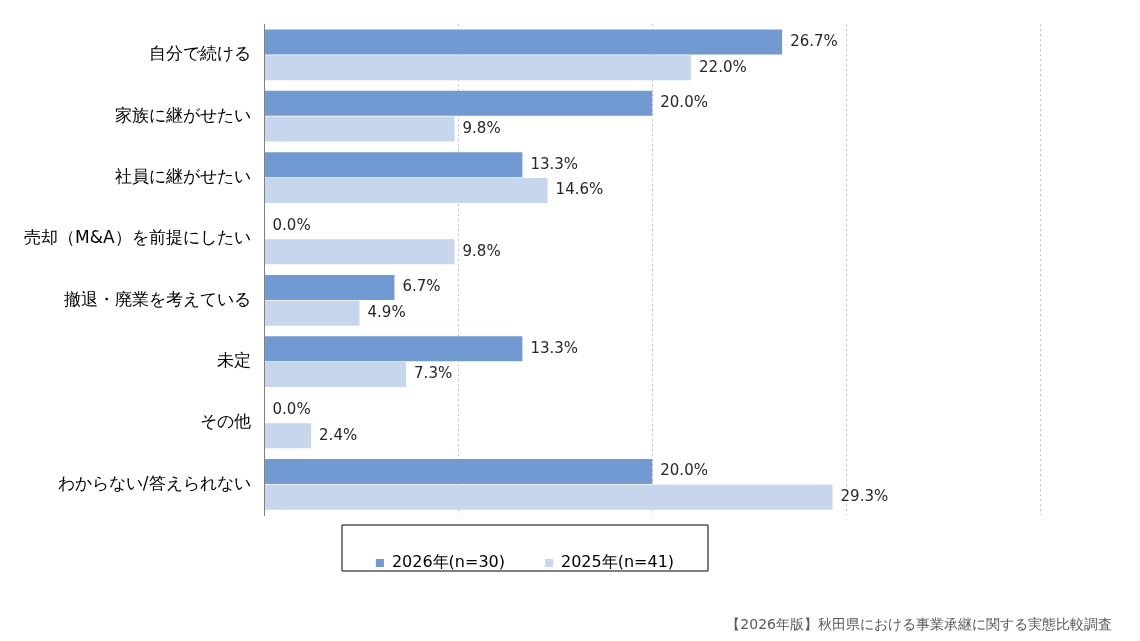 This screenshot has height=641, width=1140. I want to click on data-label: 4.9%, so click(386, 312).